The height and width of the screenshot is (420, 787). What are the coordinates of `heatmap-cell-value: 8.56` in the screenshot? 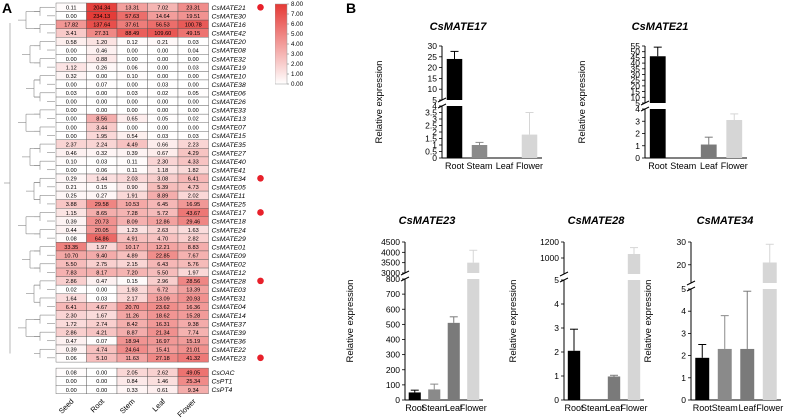 It's located at (101, 120).